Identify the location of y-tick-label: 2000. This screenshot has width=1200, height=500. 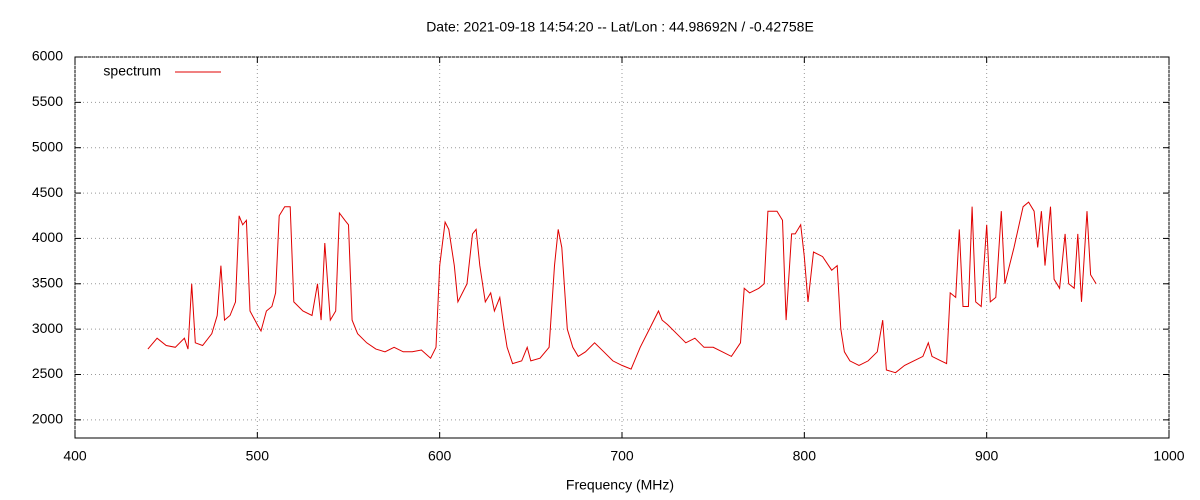
(47, 419).